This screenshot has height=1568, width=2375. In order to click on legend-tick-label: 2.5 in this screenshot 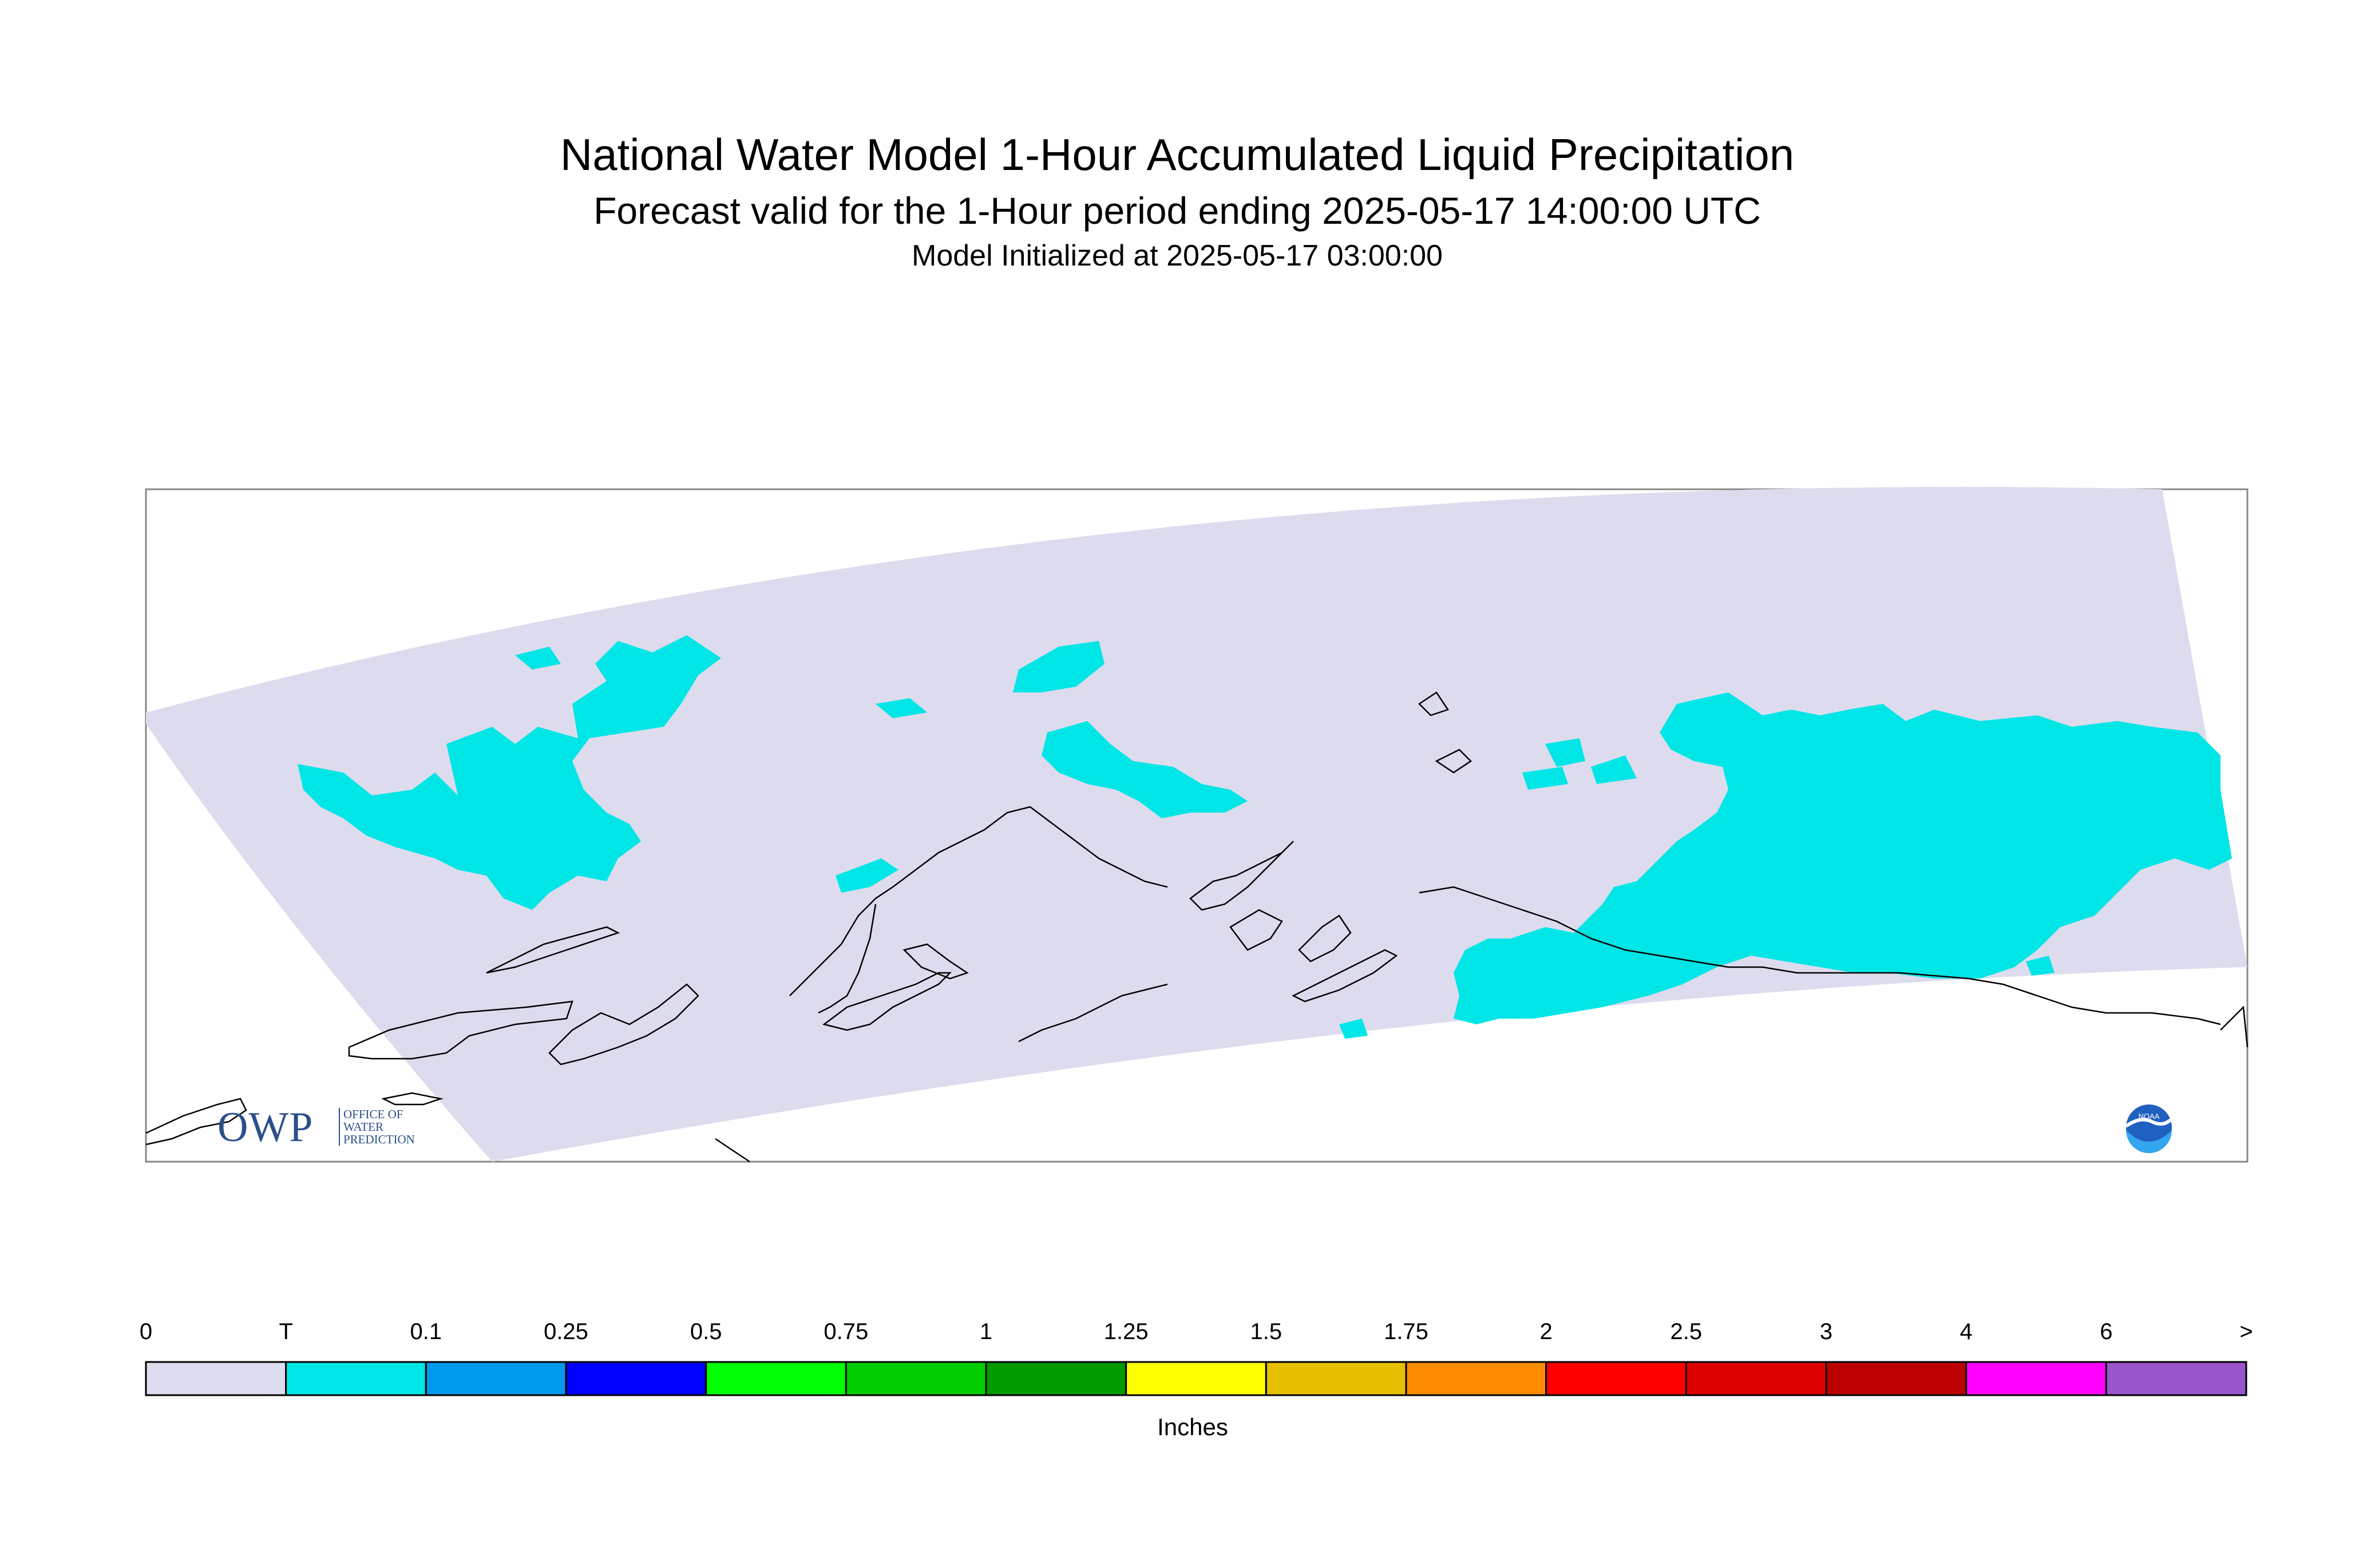, I will do `click(1686, 1331)`.